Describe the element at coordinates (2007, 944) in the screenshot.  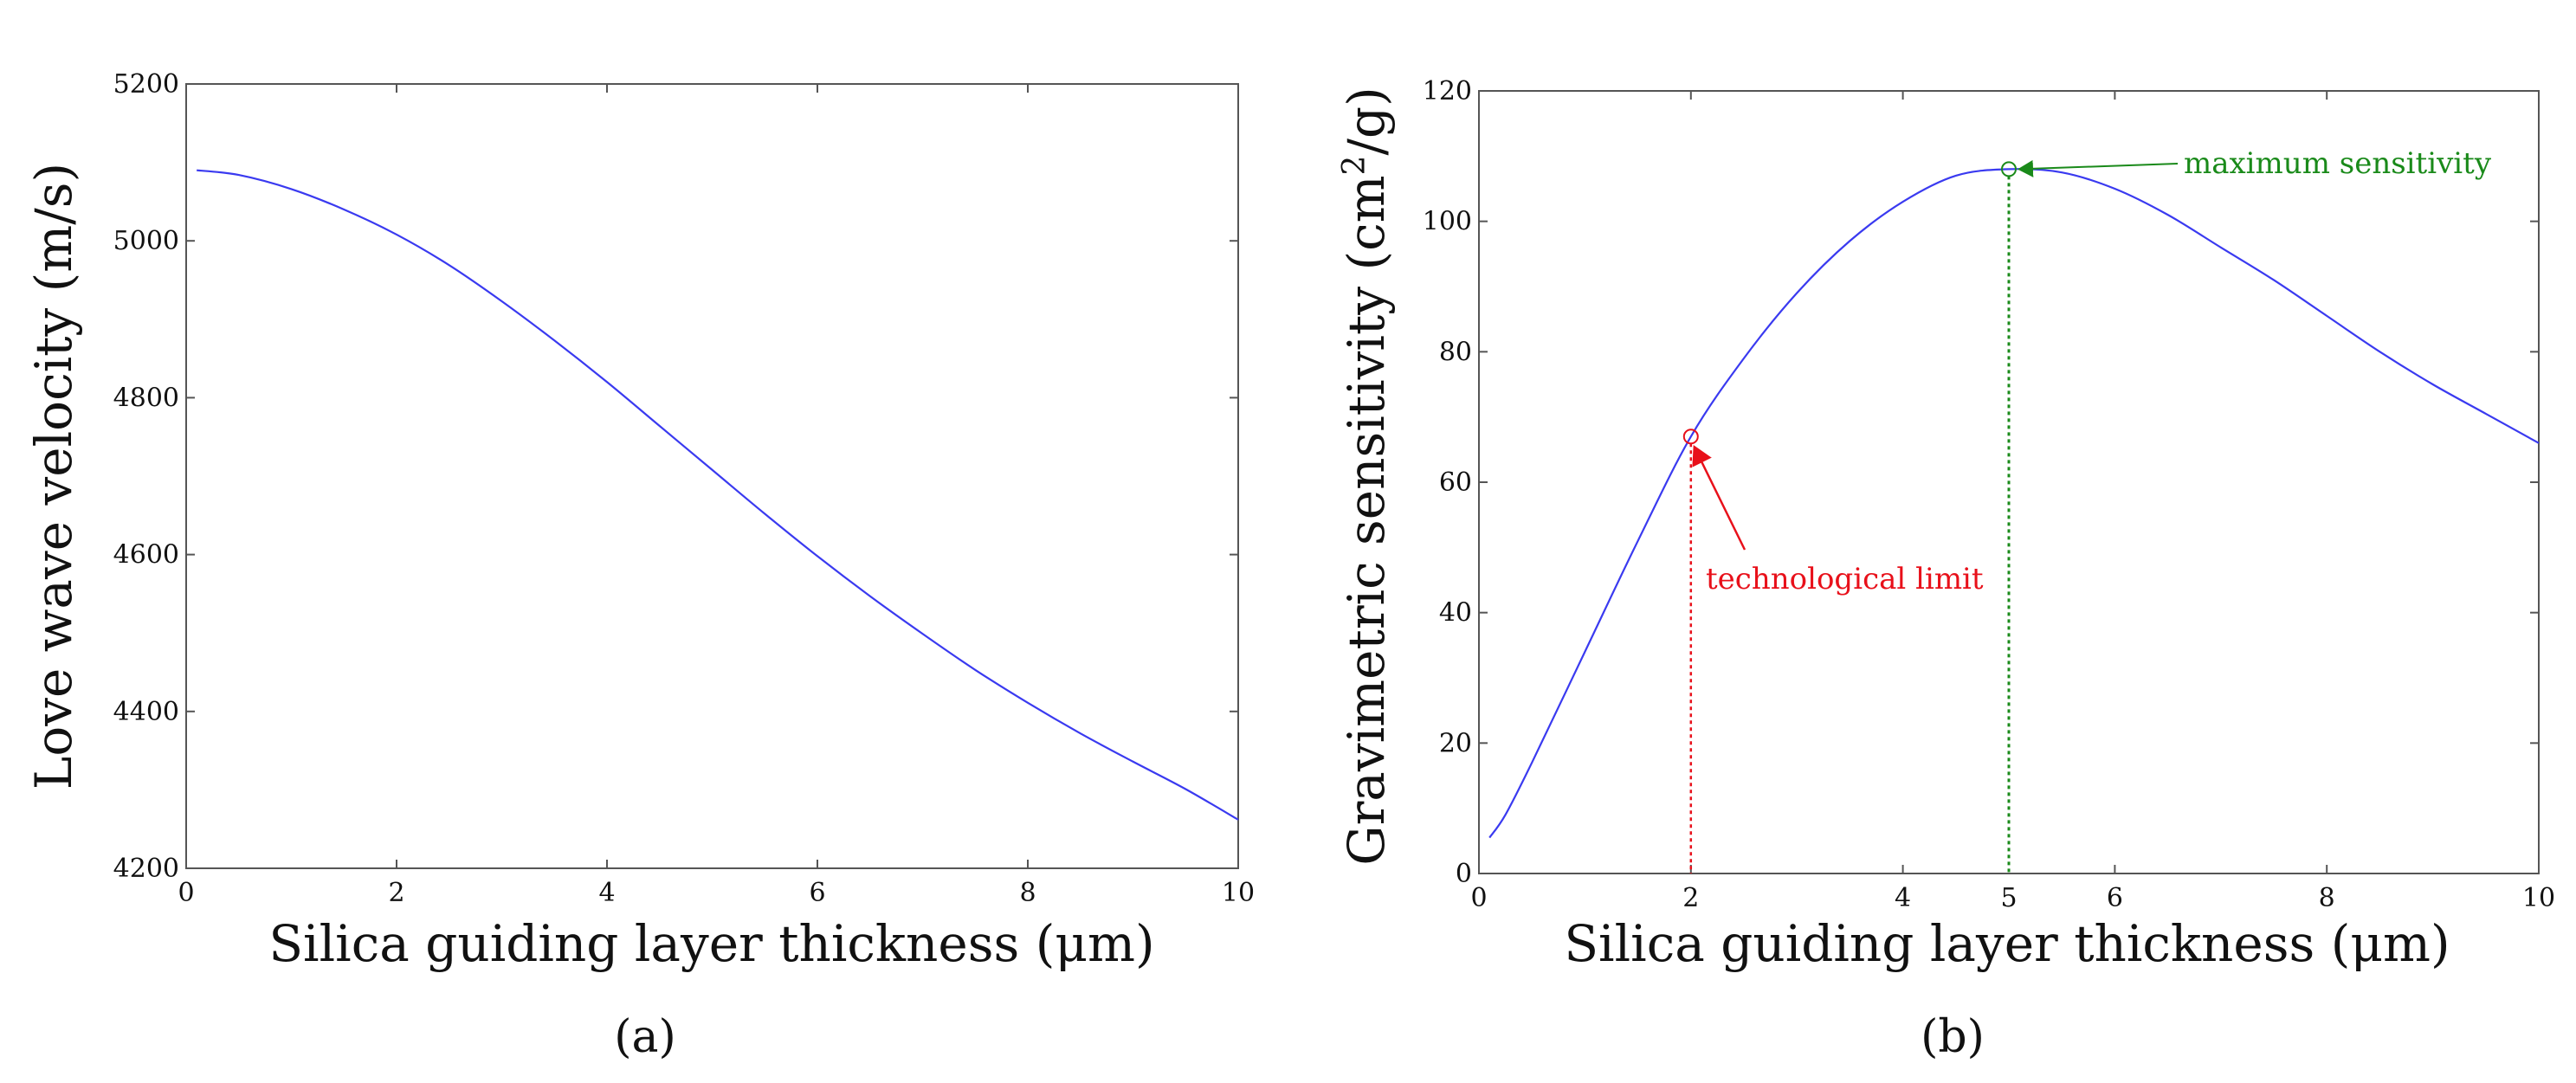
I see `panel-b-x-axis-title: Silica guiding layer thickness (μm)` at that location.